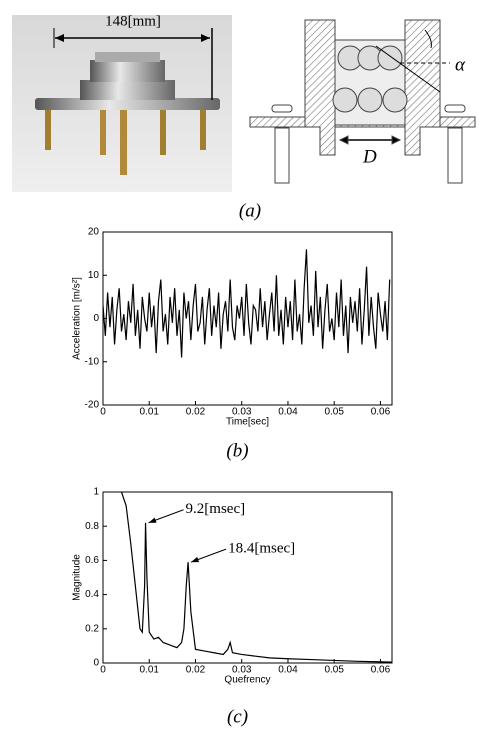 The height and width of the screenshot is (736, 479). I want to click on caption: (c), so click(237, 716).